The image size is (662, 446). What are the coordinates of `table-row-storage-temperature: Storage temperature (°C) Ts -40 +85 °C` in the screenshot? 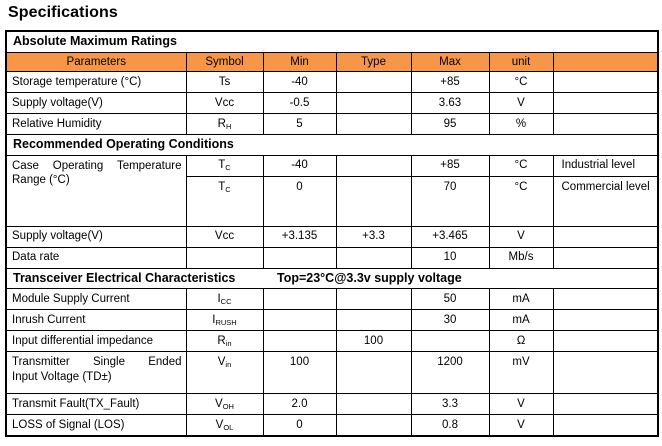 It's located at (332, 82).